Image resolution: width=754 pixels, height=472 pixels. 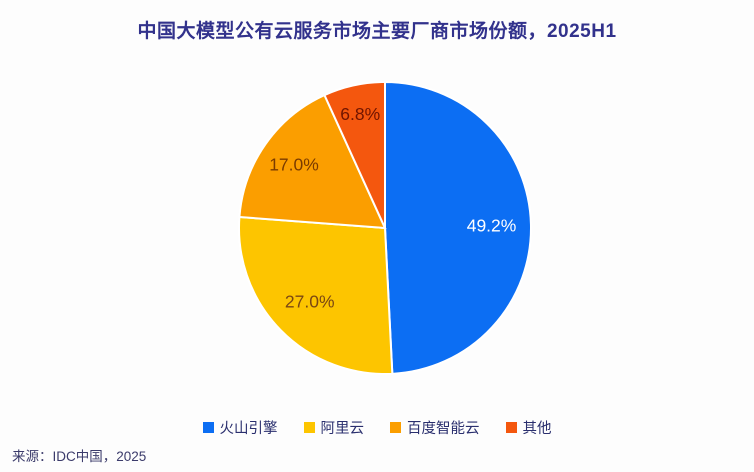 I want to click on legend-item-aliyun: 阿里云, so click(x=334, y=427).